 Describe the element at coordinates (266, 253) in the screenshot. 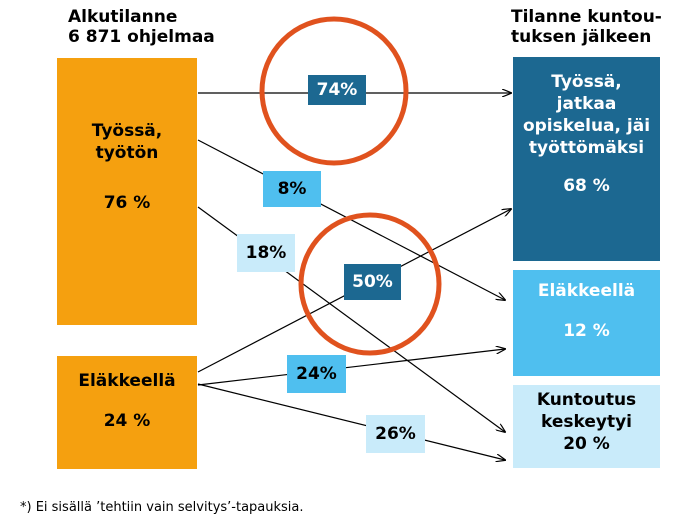

I see `flow-label-18: 18%` at that location.